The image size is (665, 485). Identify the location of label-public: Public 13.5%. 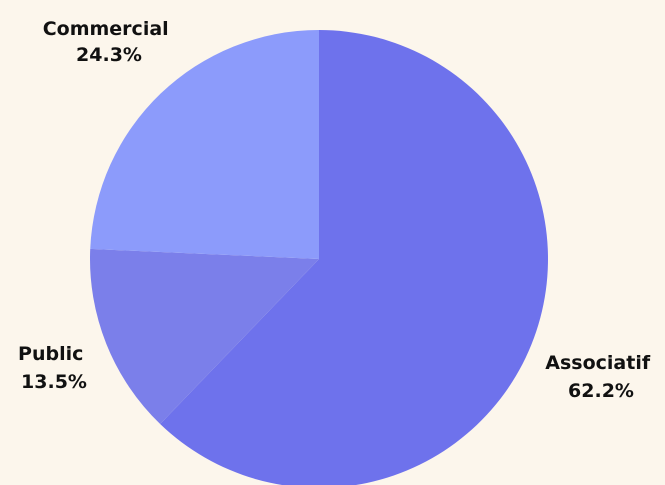
(54, 368).